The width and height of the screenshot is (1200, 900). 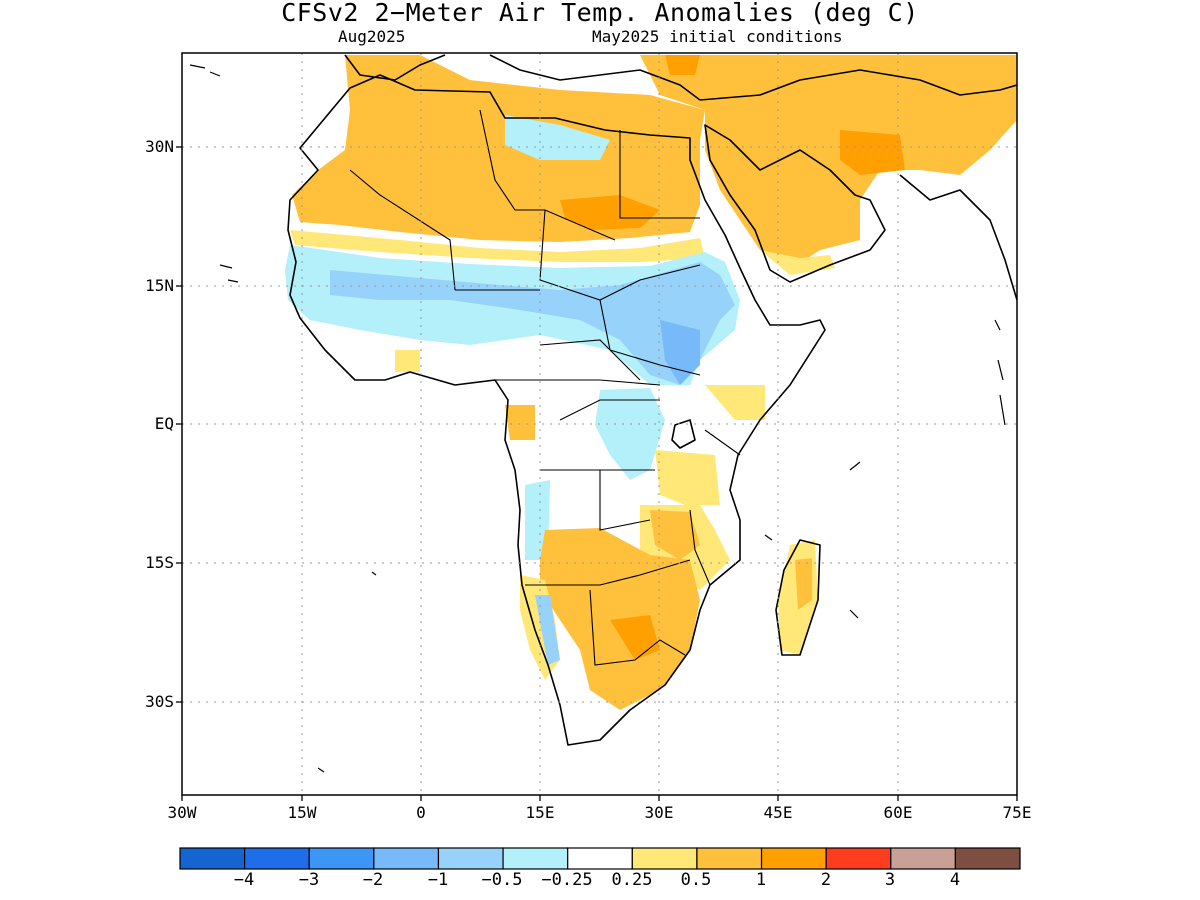 What do you see at coordinates (717, 36) in the screenshot?
I see `initial-conditions: May2025 initial conditions` at bounding box center [717, 36].